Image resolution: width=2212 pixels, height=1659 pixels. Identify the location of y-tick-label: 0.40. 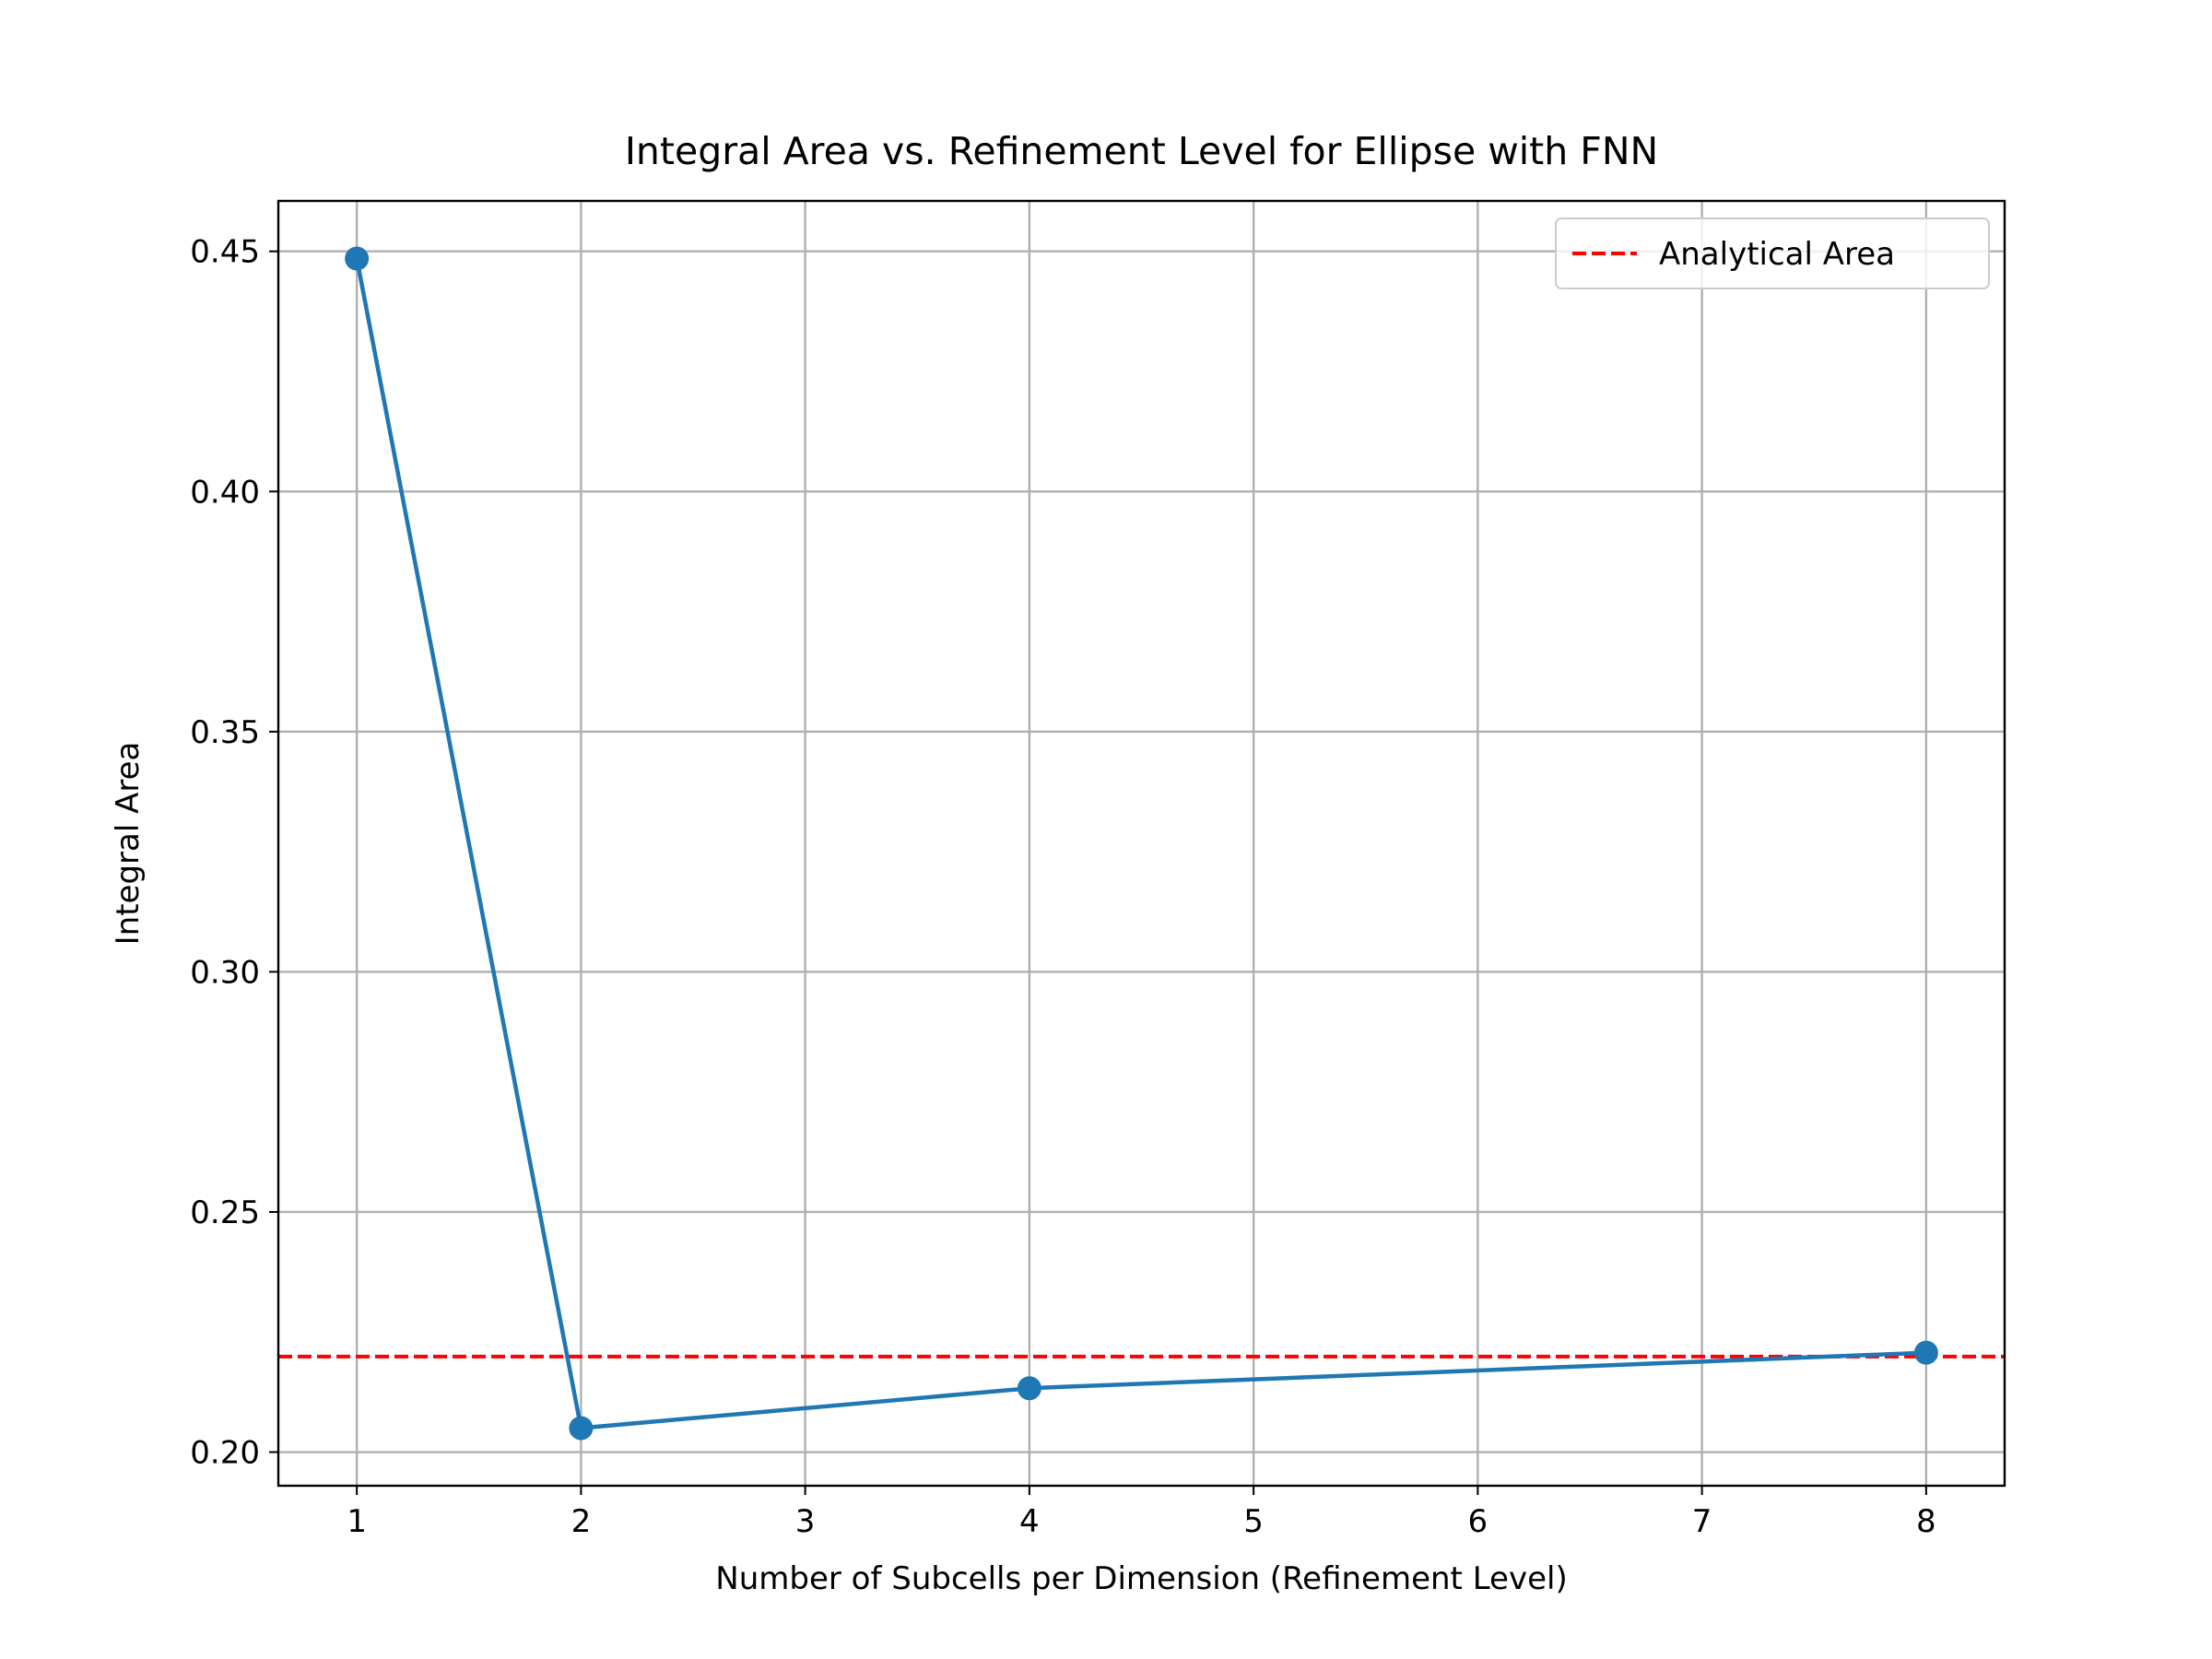
(225, 492).